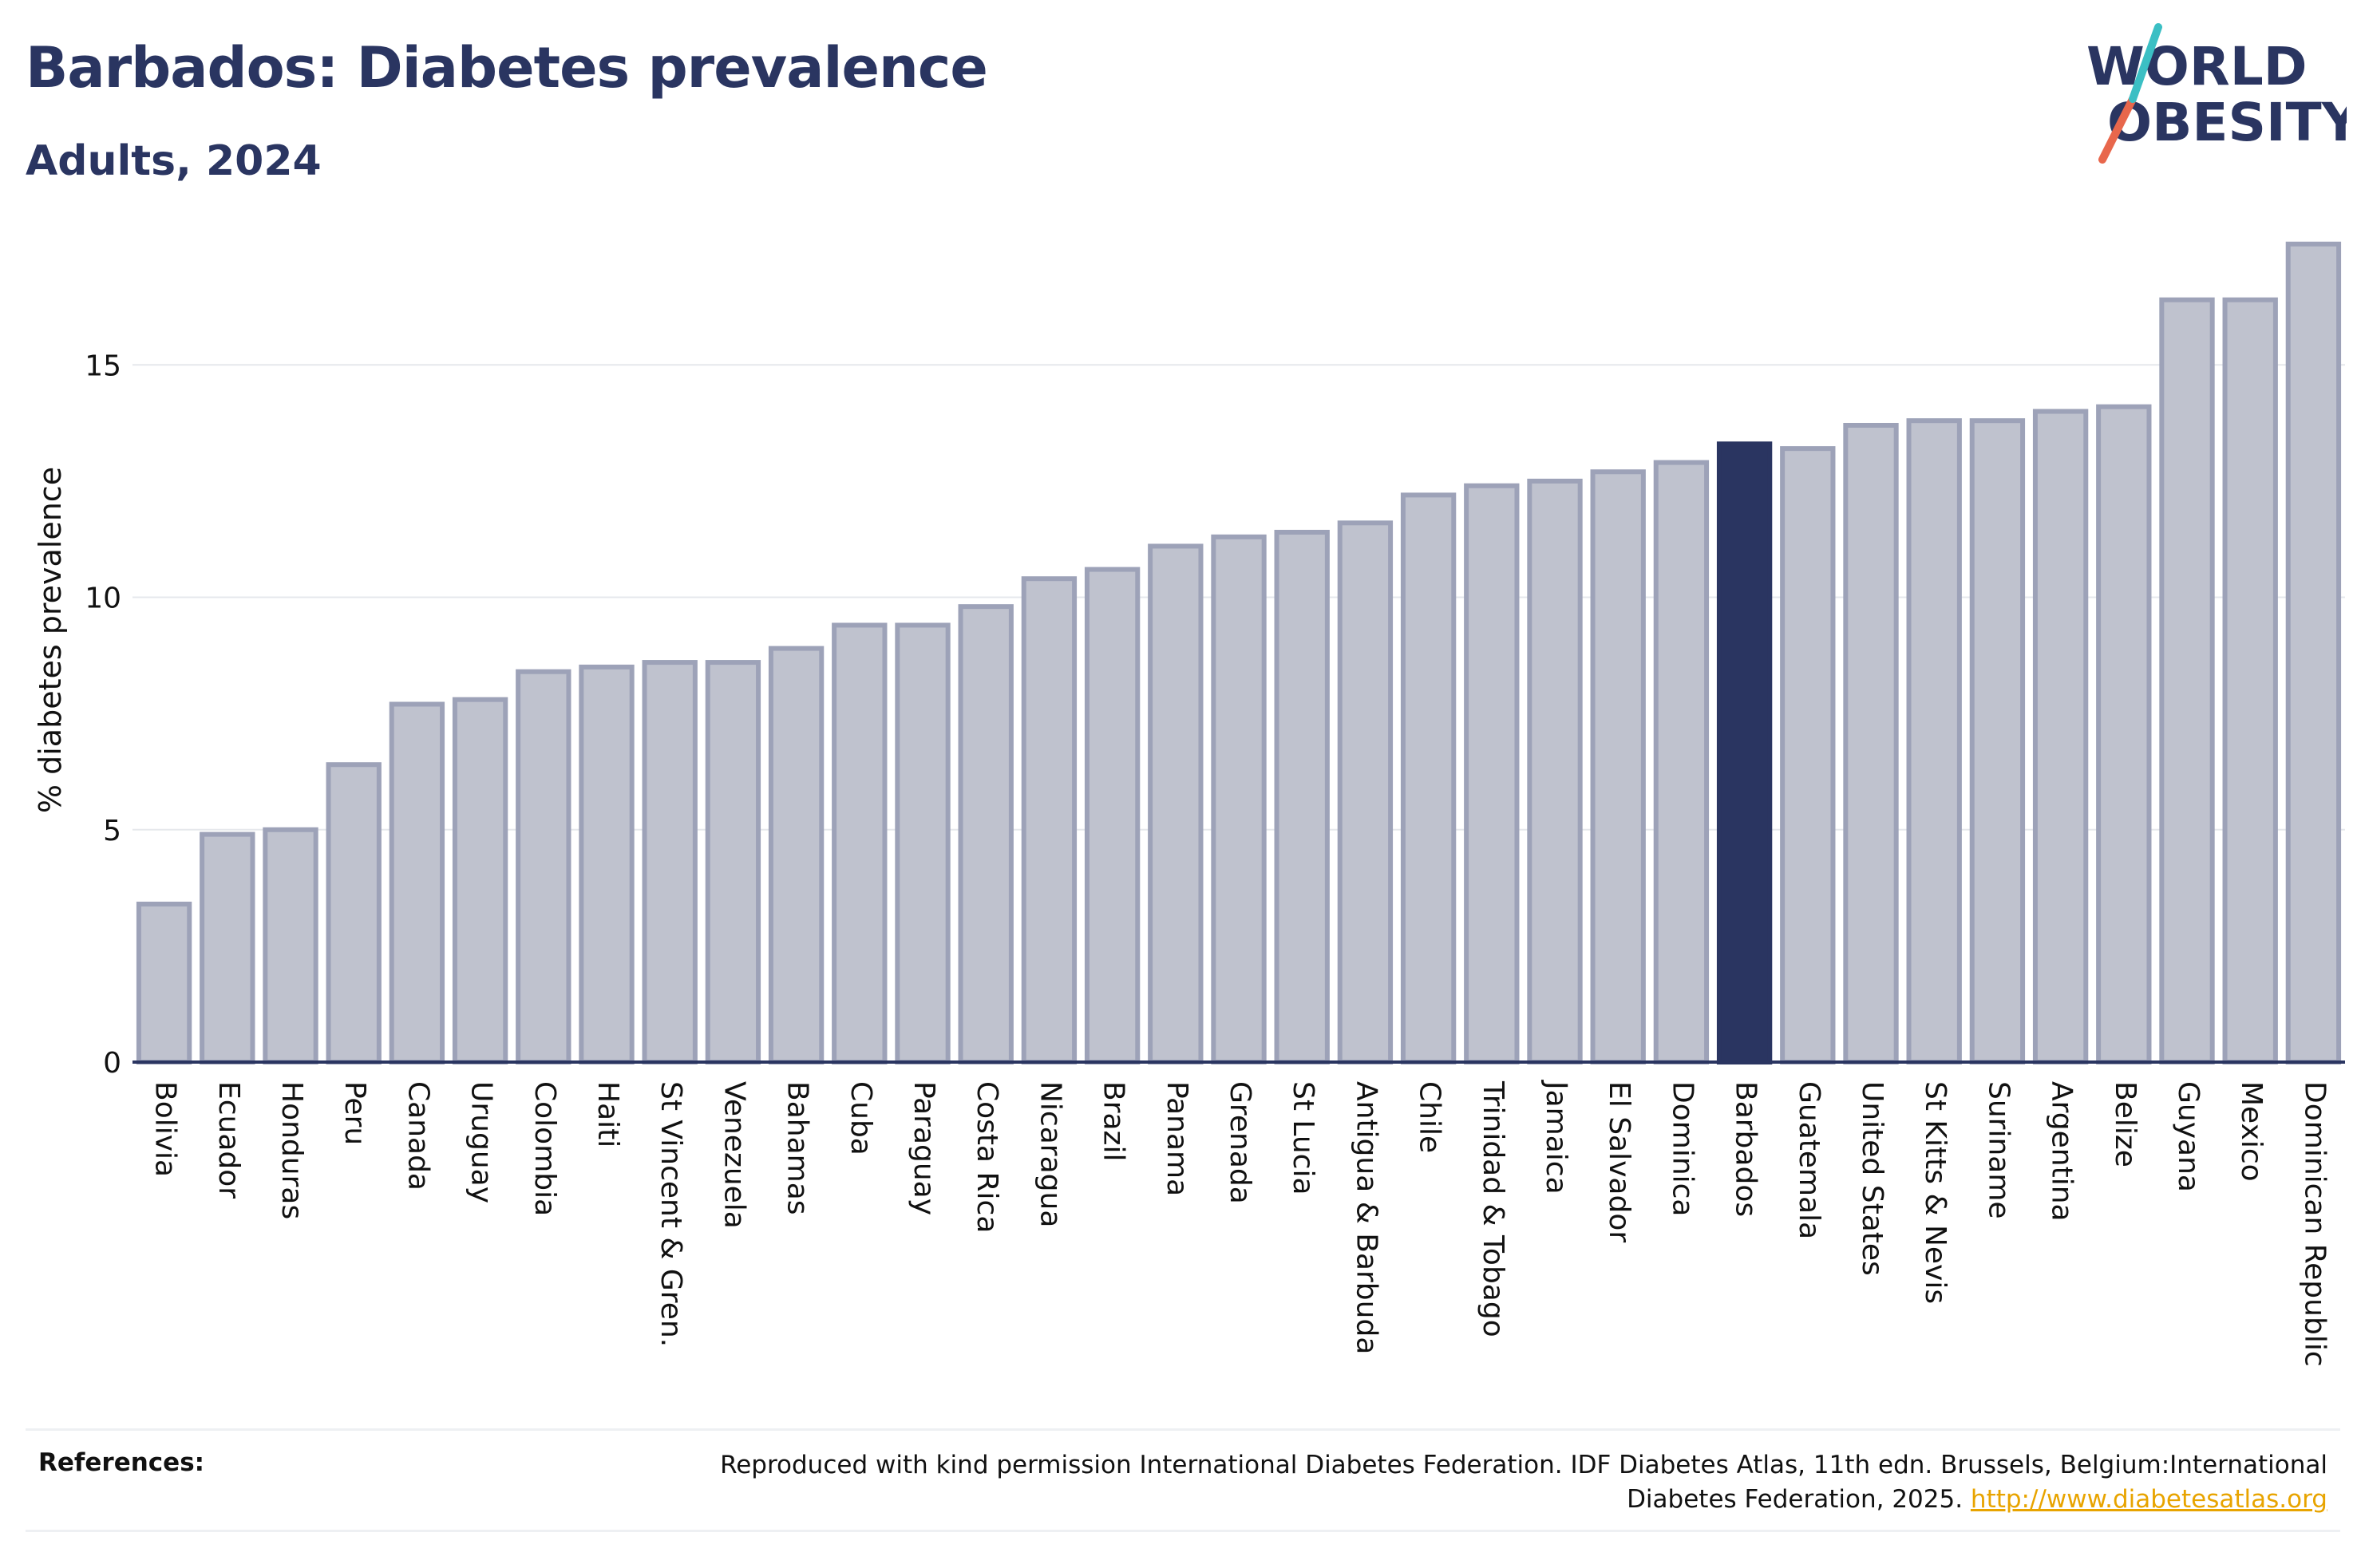  What do you see at coordinates (860, 1118) in the screenshot?
I see `x-tick-label: Cuba` at bounding box center [860, 1118].